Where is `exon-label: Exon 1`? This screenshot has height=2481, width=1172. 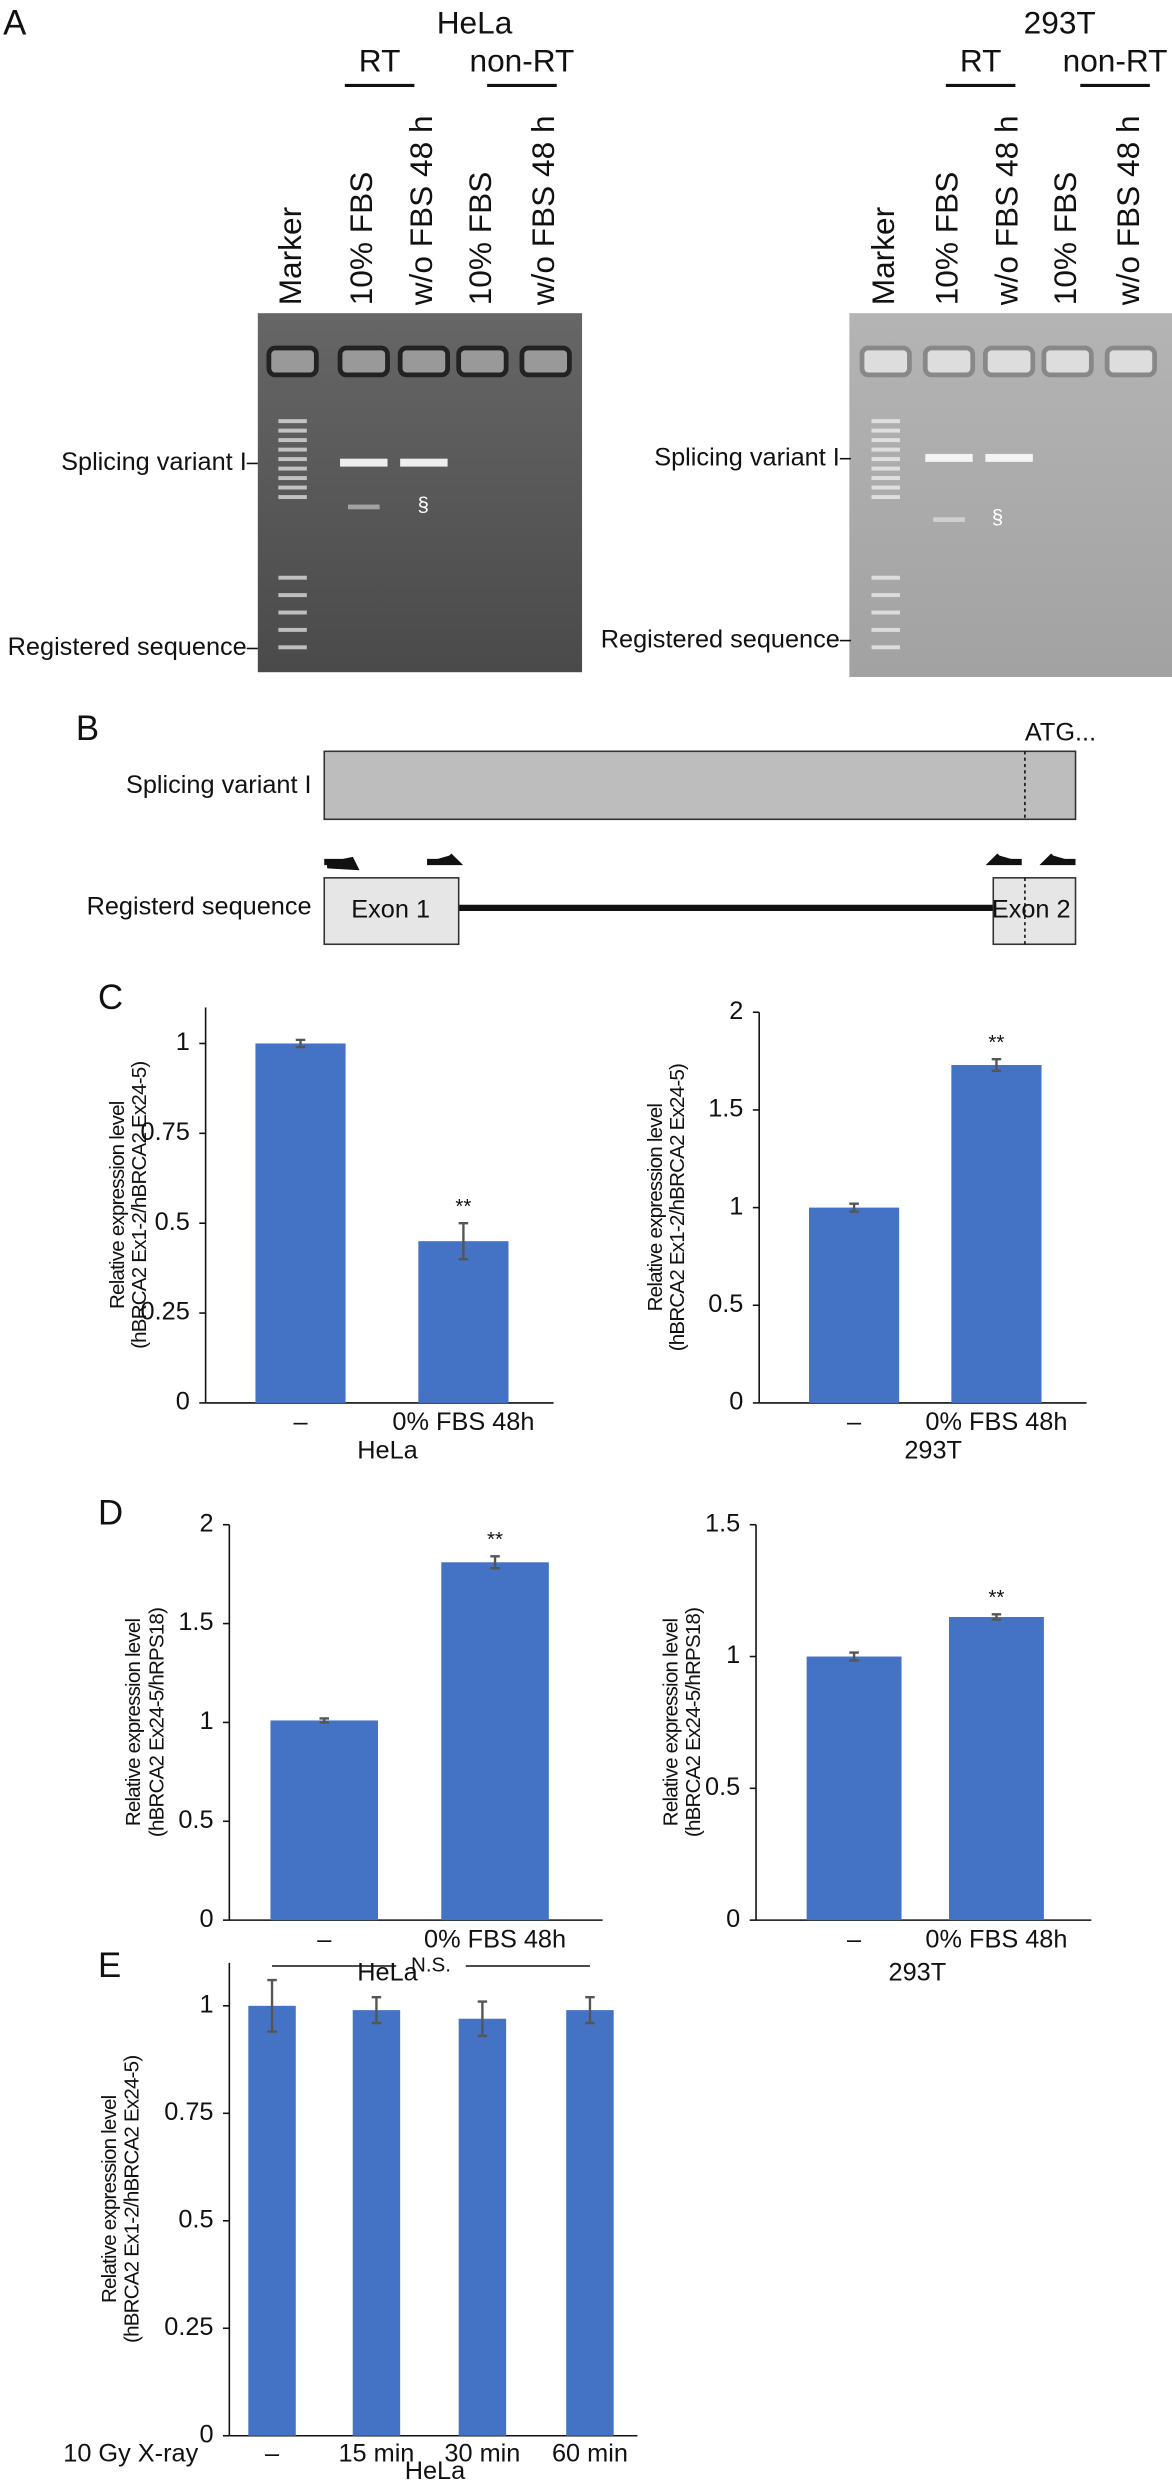
exon-label: Exon 1 is located at coordinates (390, 910).